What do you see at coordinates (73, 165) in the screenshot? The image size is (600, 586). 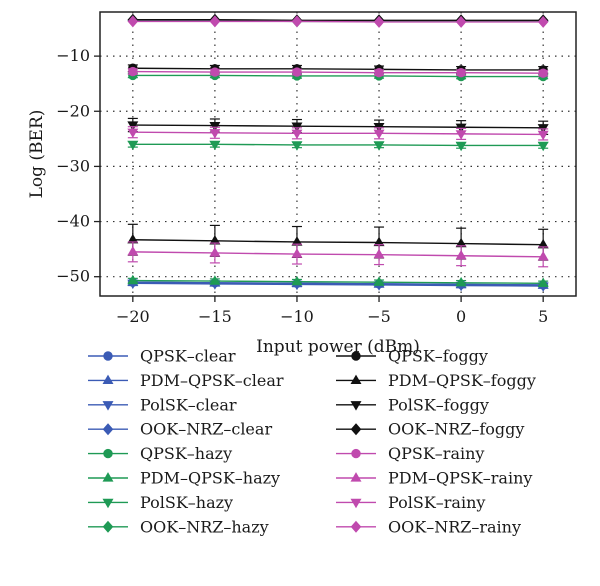 I see `y-tick-label: −30` at bounding box center [73, 165].